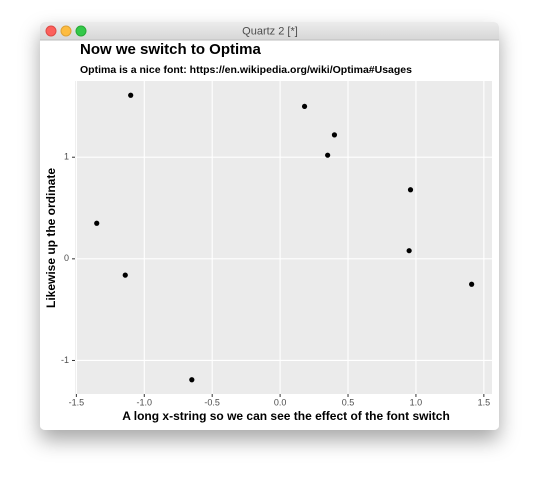 This screenshot has width=540, height=494. I want to click on x-tick-label: -1.0, so click(145, 402).